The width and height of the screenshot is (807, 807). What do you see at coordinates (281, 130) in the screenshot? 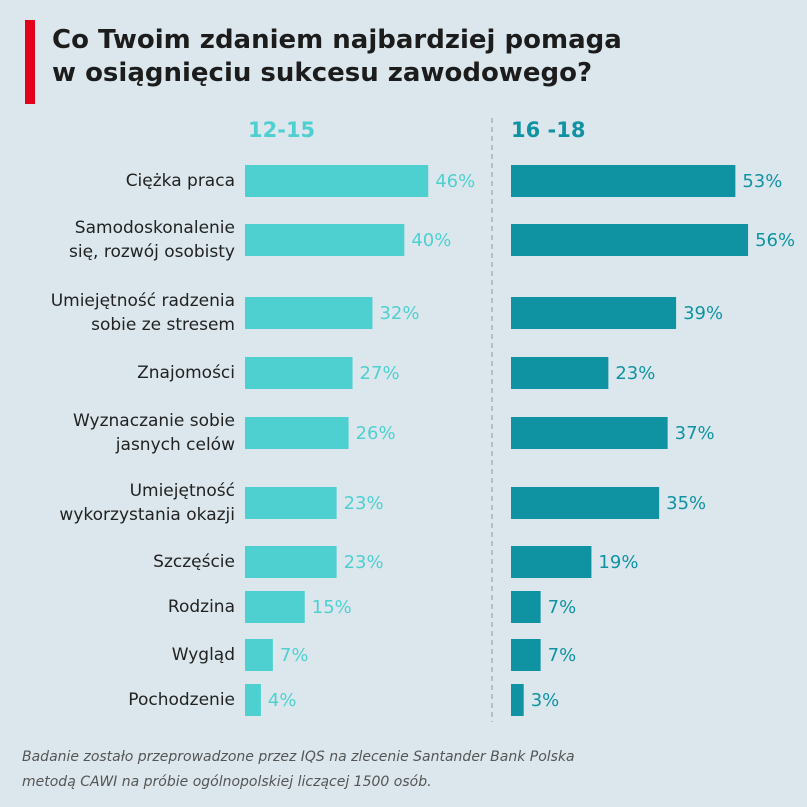
I see `legend-label: 12-15` at bounding box center [281, 130].